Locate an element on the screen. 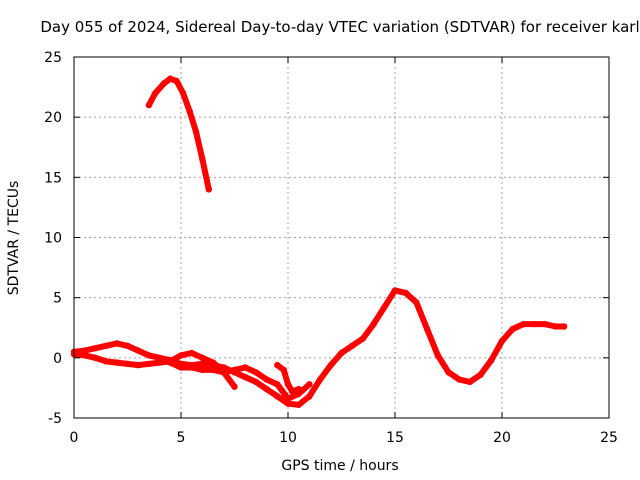  y-tick-label: 15 is located at coordinates (53, 178).